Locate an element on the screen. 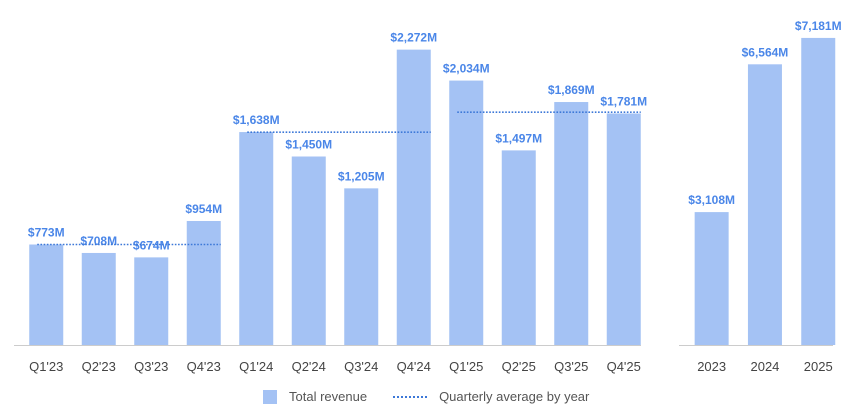 This screenshot has width=849, height=414. x-tick-label: Q3'25 is located at coordinates (571, 366).